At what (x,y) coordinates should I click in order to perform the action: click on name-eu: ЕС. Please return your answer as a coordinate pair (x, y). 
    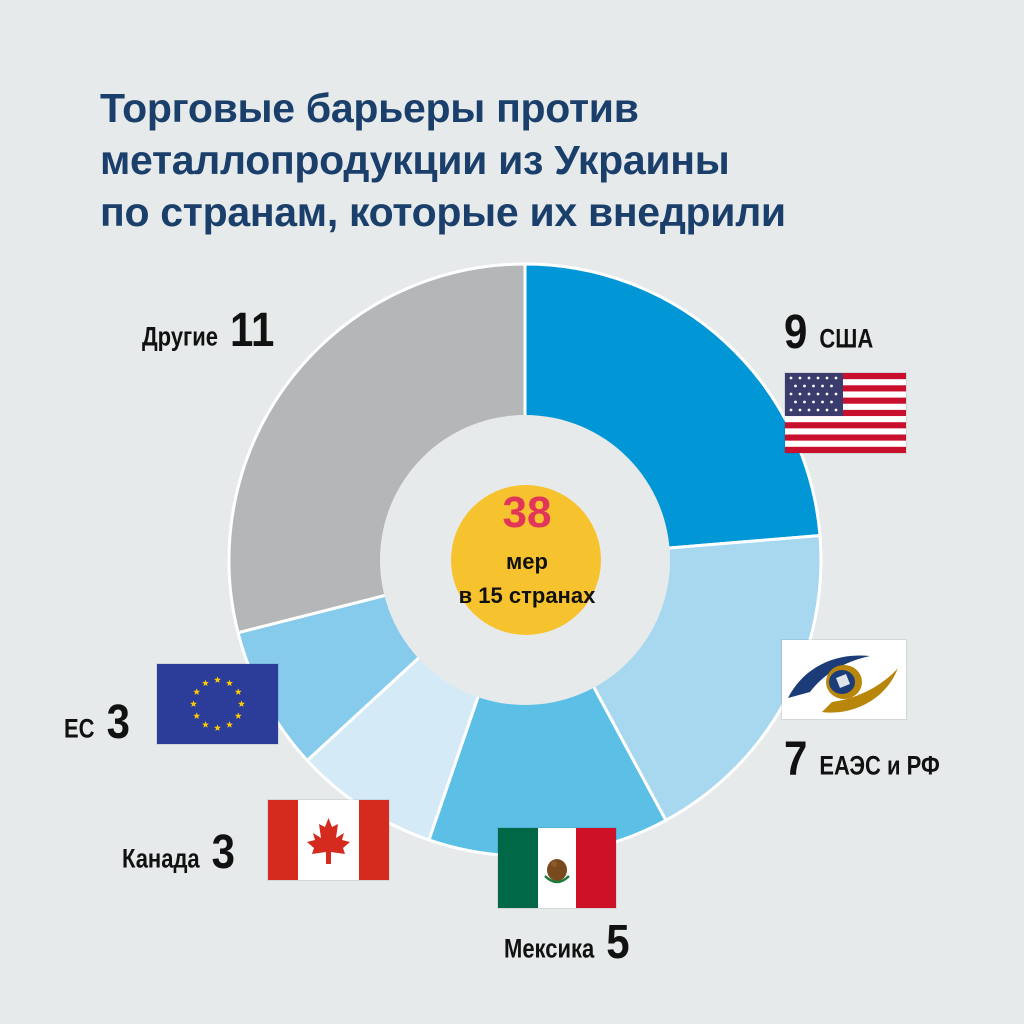
    Looking at the image, I should click on (79, 728).